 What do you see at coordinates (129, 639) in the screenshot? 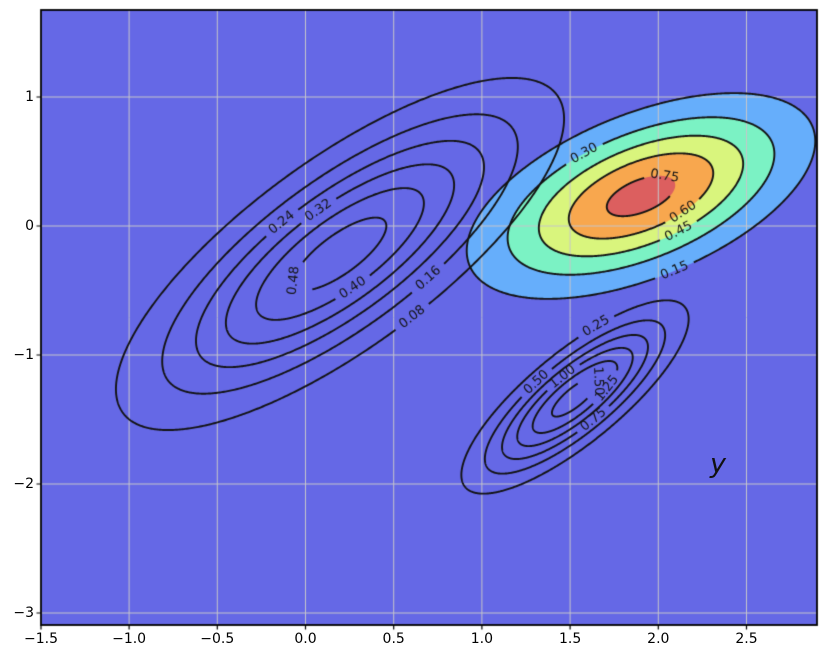
I see `x-tick-label: −1.0` at bounding box center [129, 639].